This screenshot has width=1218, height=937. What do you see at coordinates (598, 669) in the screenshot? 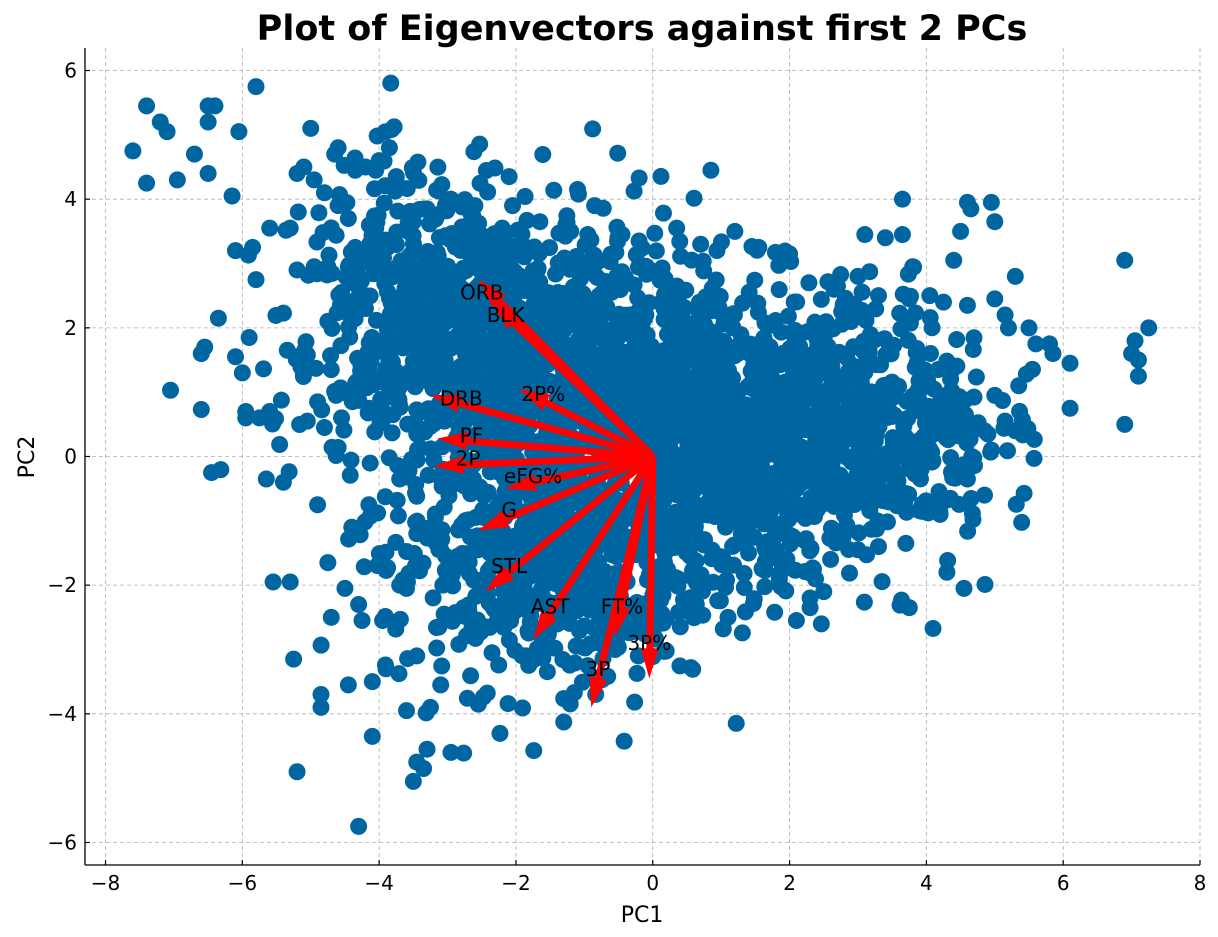
I see `eigenvector-label: 3P` at bounding box center [598, 669].